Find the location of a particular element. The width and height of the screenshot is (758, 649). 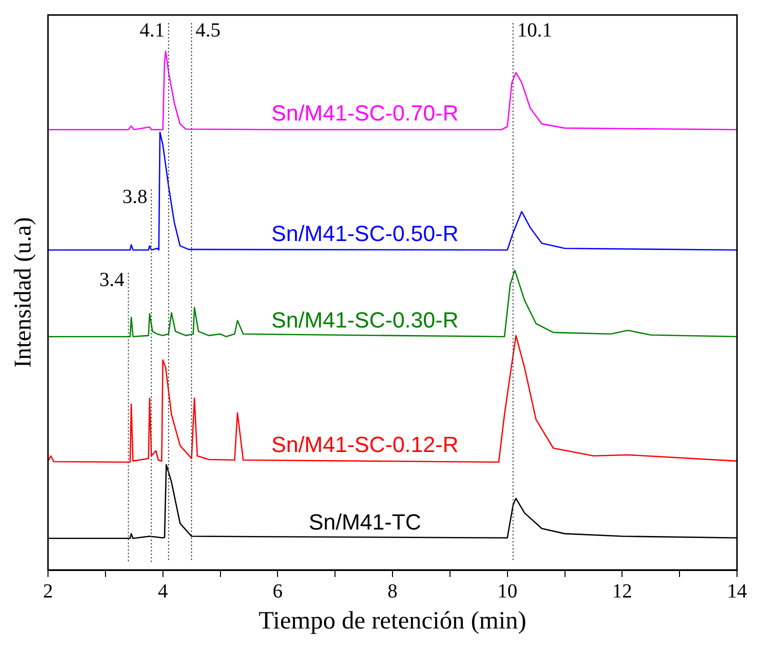

ref-line-label: 4.1 is located at coordinates (152, 30).